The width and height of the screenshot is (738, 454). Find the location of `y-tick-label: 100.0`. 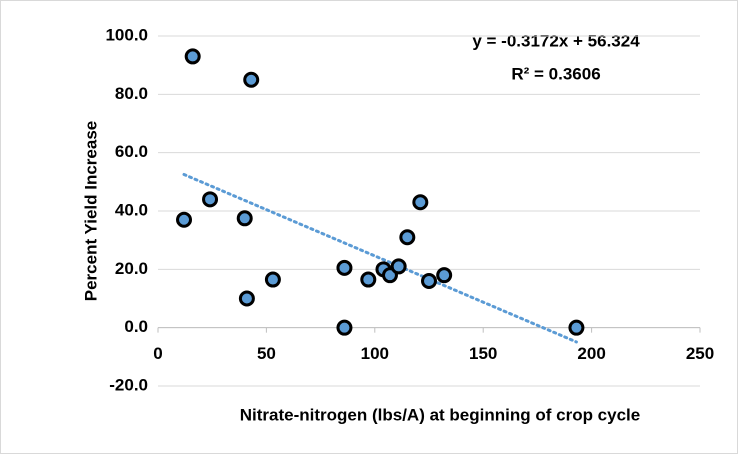

y-tick-label: 100.0 is located at coordinates (126, 34).